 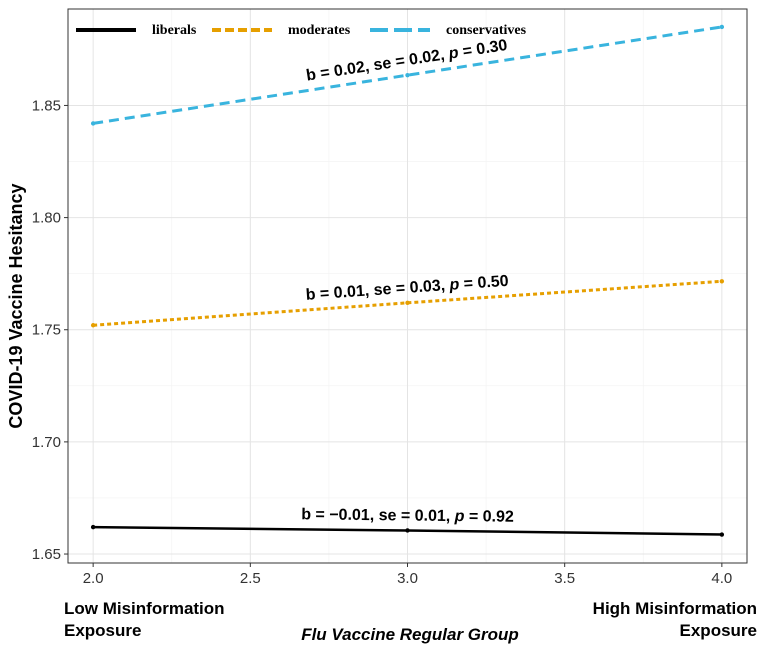 I want to click on legend-item-conservatives: conservatives, so click(x=448, y=30).